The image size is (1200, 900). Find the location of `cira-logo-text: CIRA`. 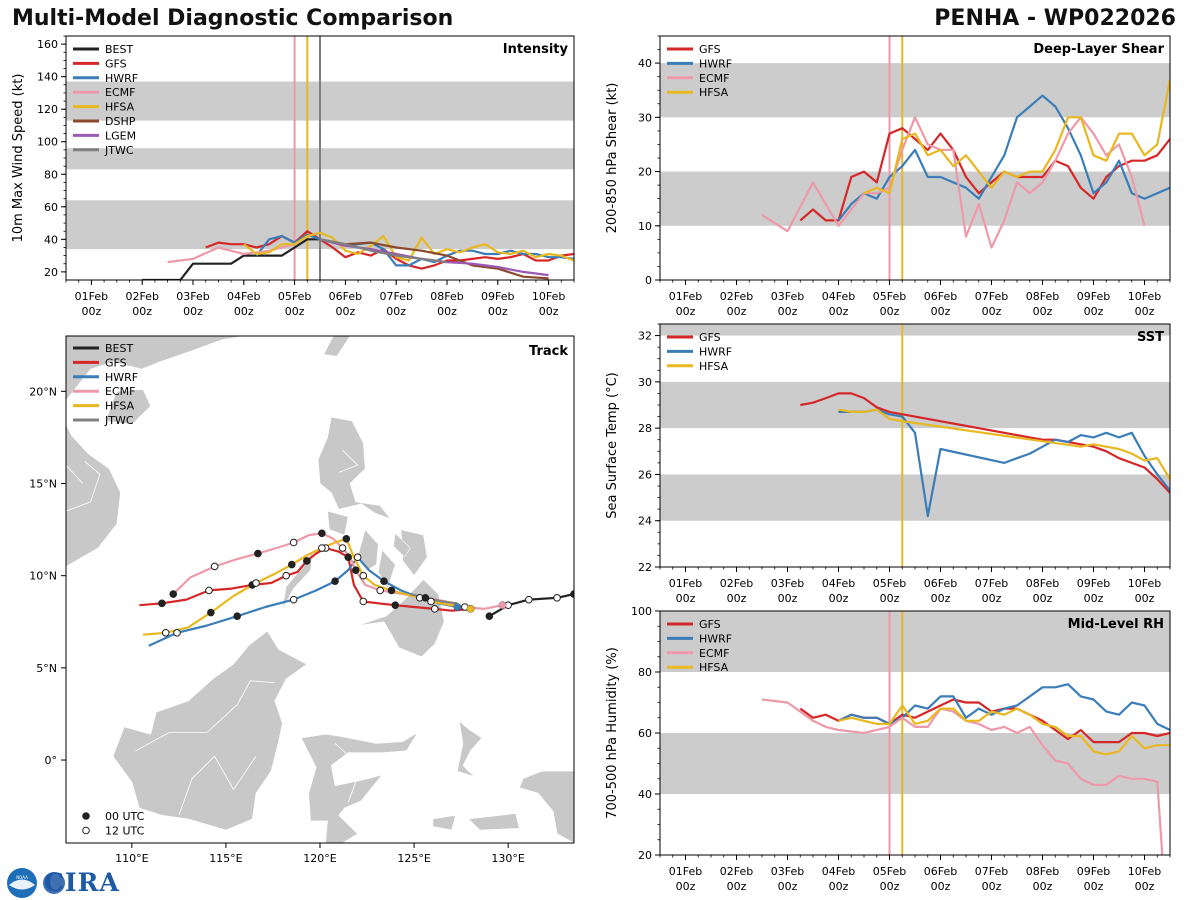

cira-logo-text: CIRA is located at coordinates (82, 882).